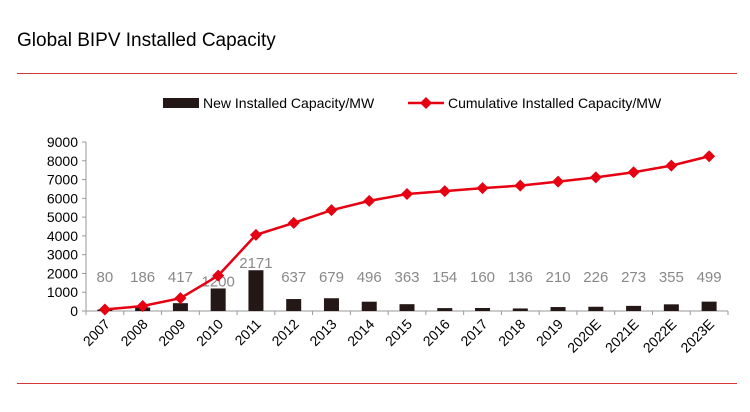 The height and width of the screenshot is (412, 750). I want to click on y-tick-label: 9000, so click(62, 142).